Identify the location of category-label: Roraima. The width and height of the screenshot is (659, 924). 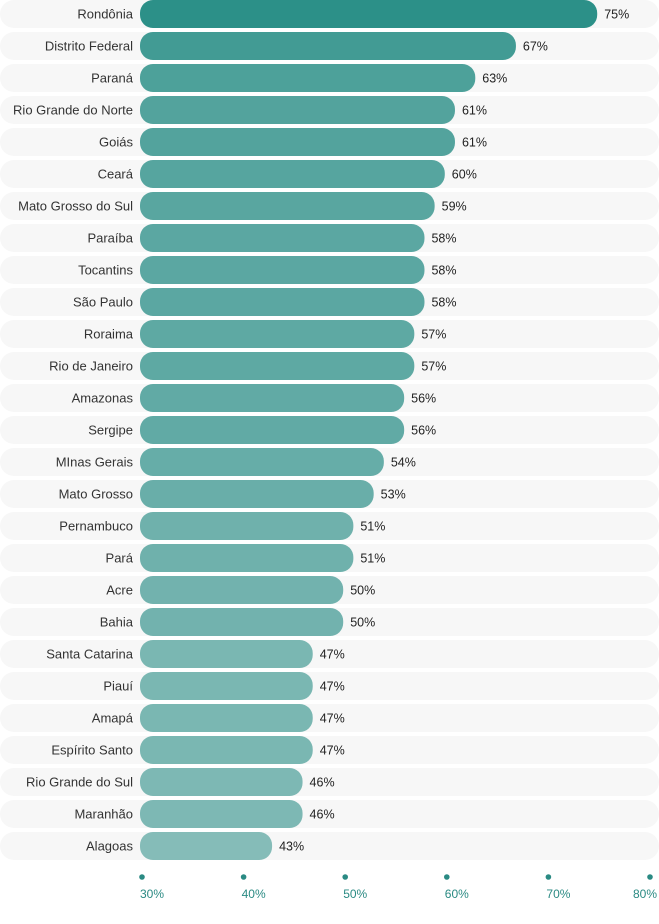
(109, 334).